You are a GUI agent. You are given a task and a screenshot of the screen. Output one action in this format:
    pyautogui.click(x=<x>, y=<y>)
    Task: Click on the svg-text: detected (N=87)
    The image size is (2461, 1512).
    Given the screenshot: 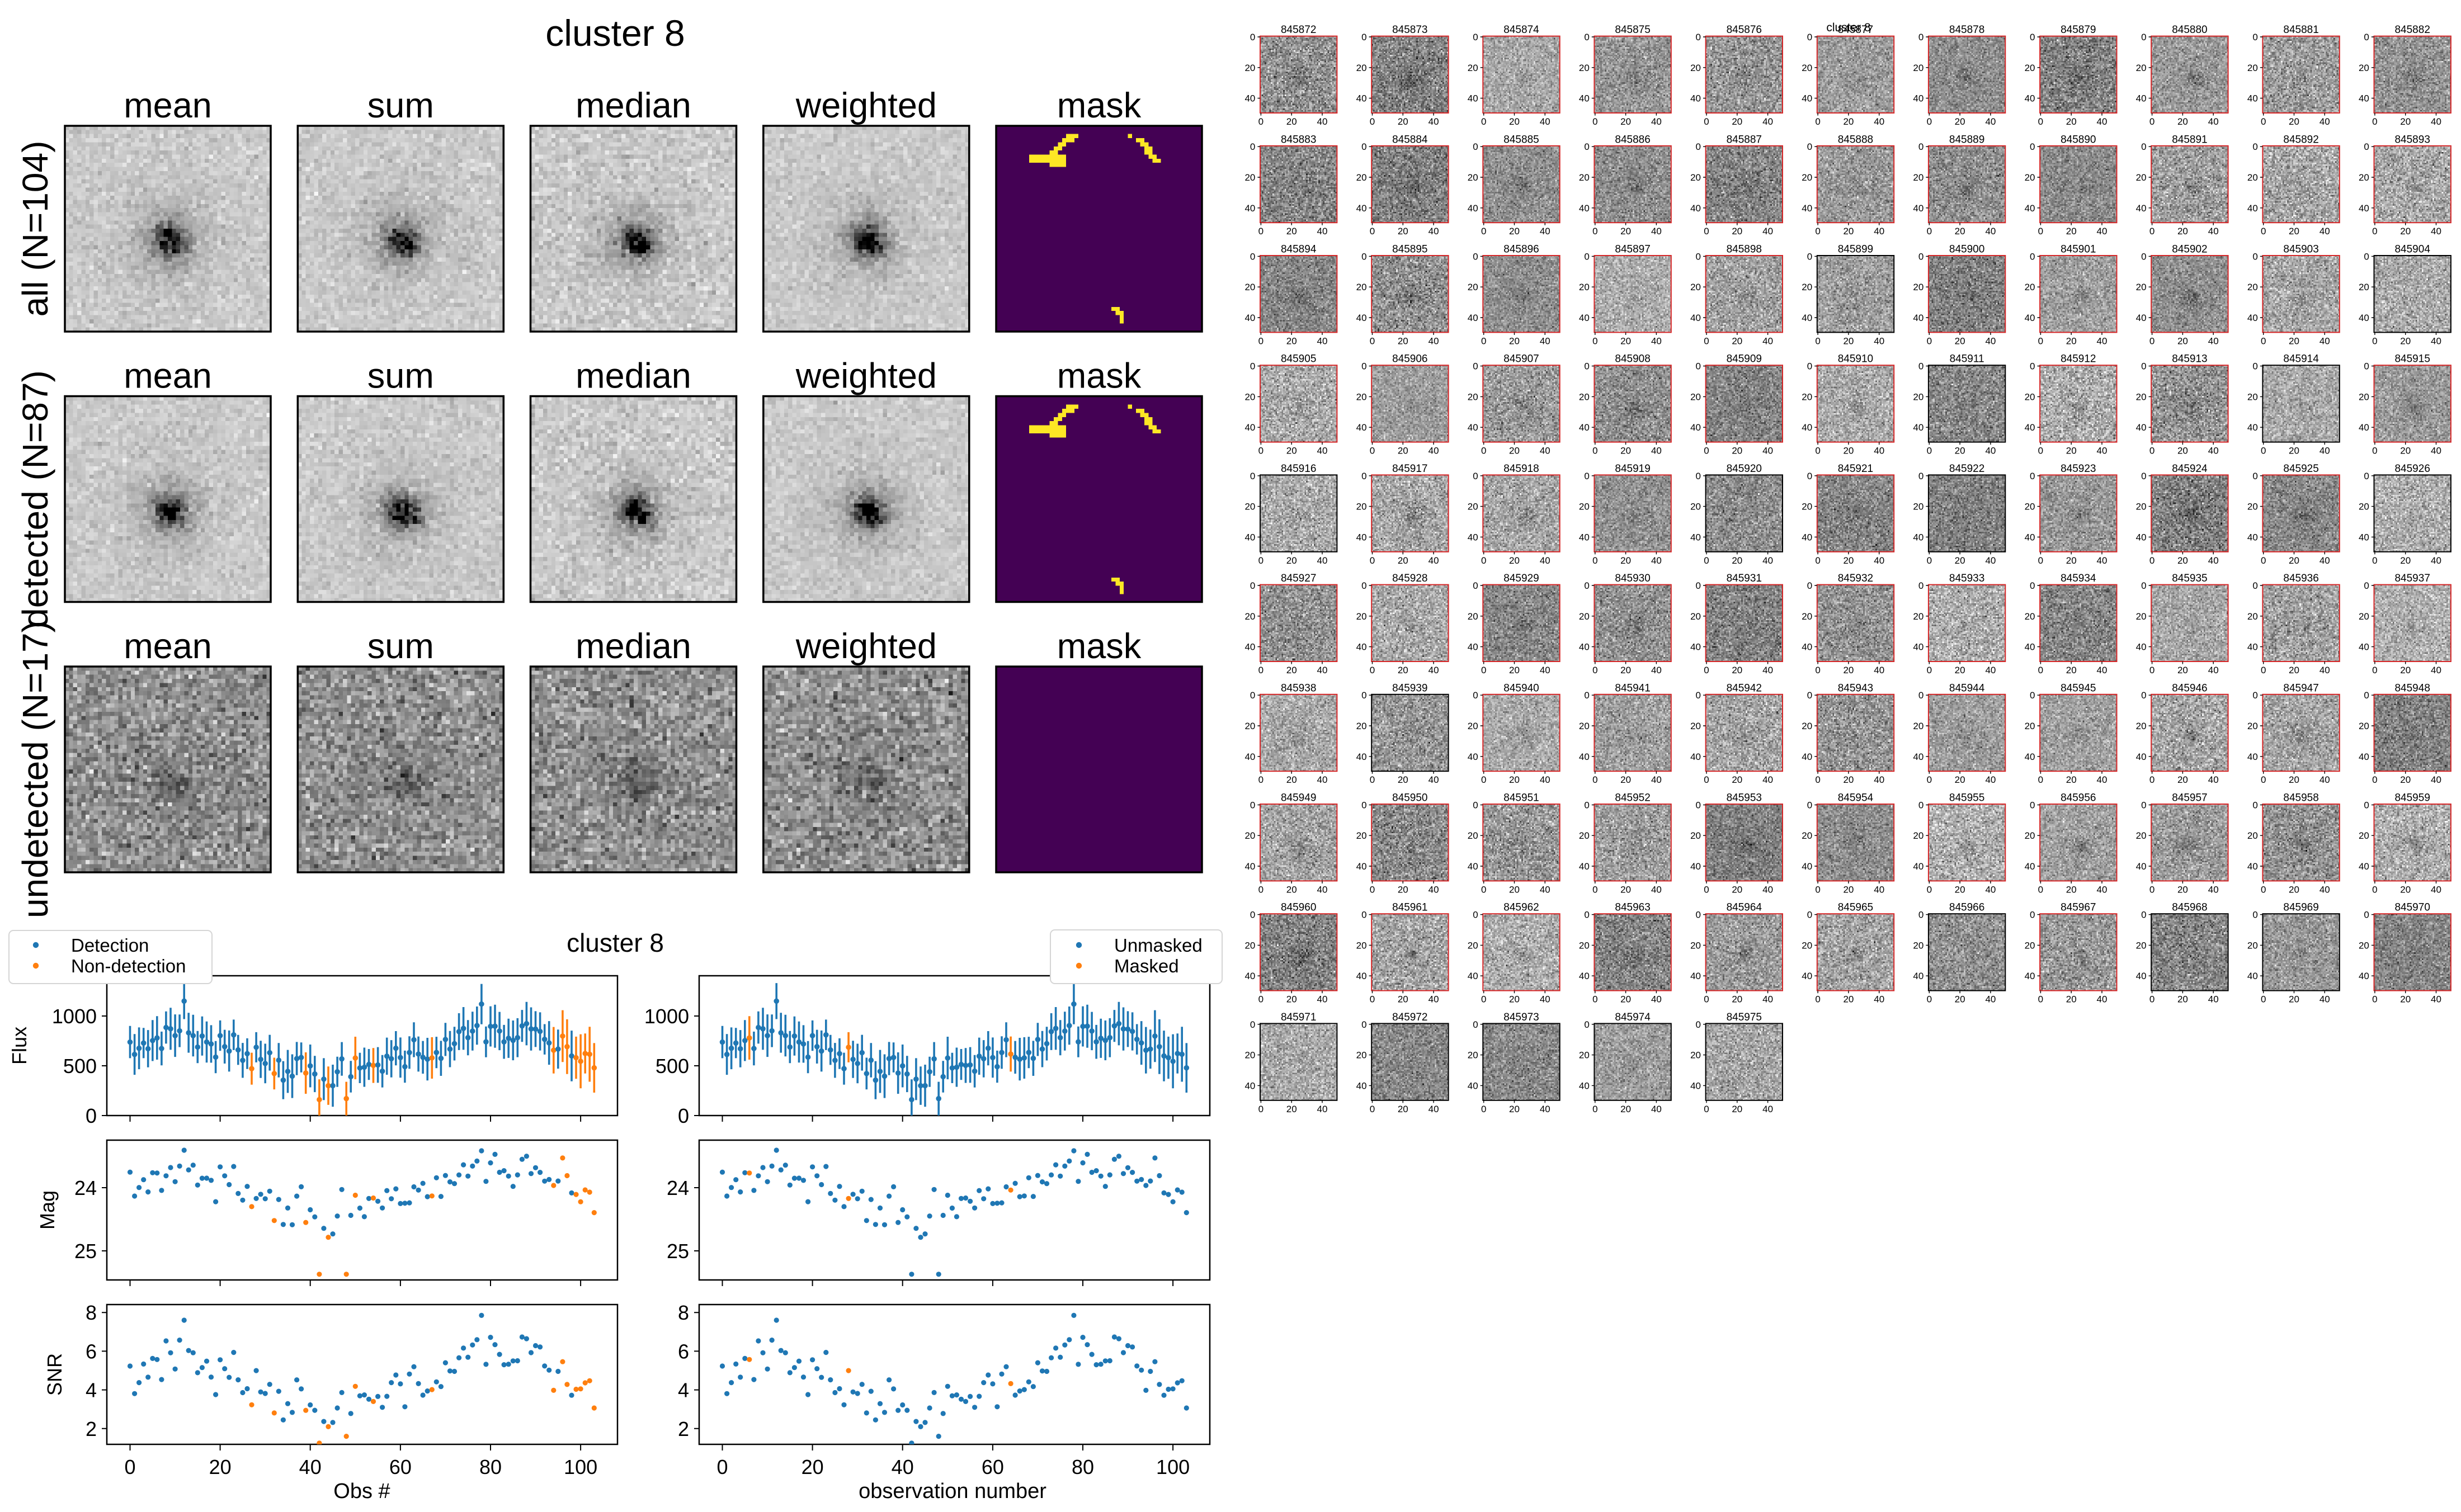 What is the action you would take?
    pyautogui.click(x=35, y=499)
    